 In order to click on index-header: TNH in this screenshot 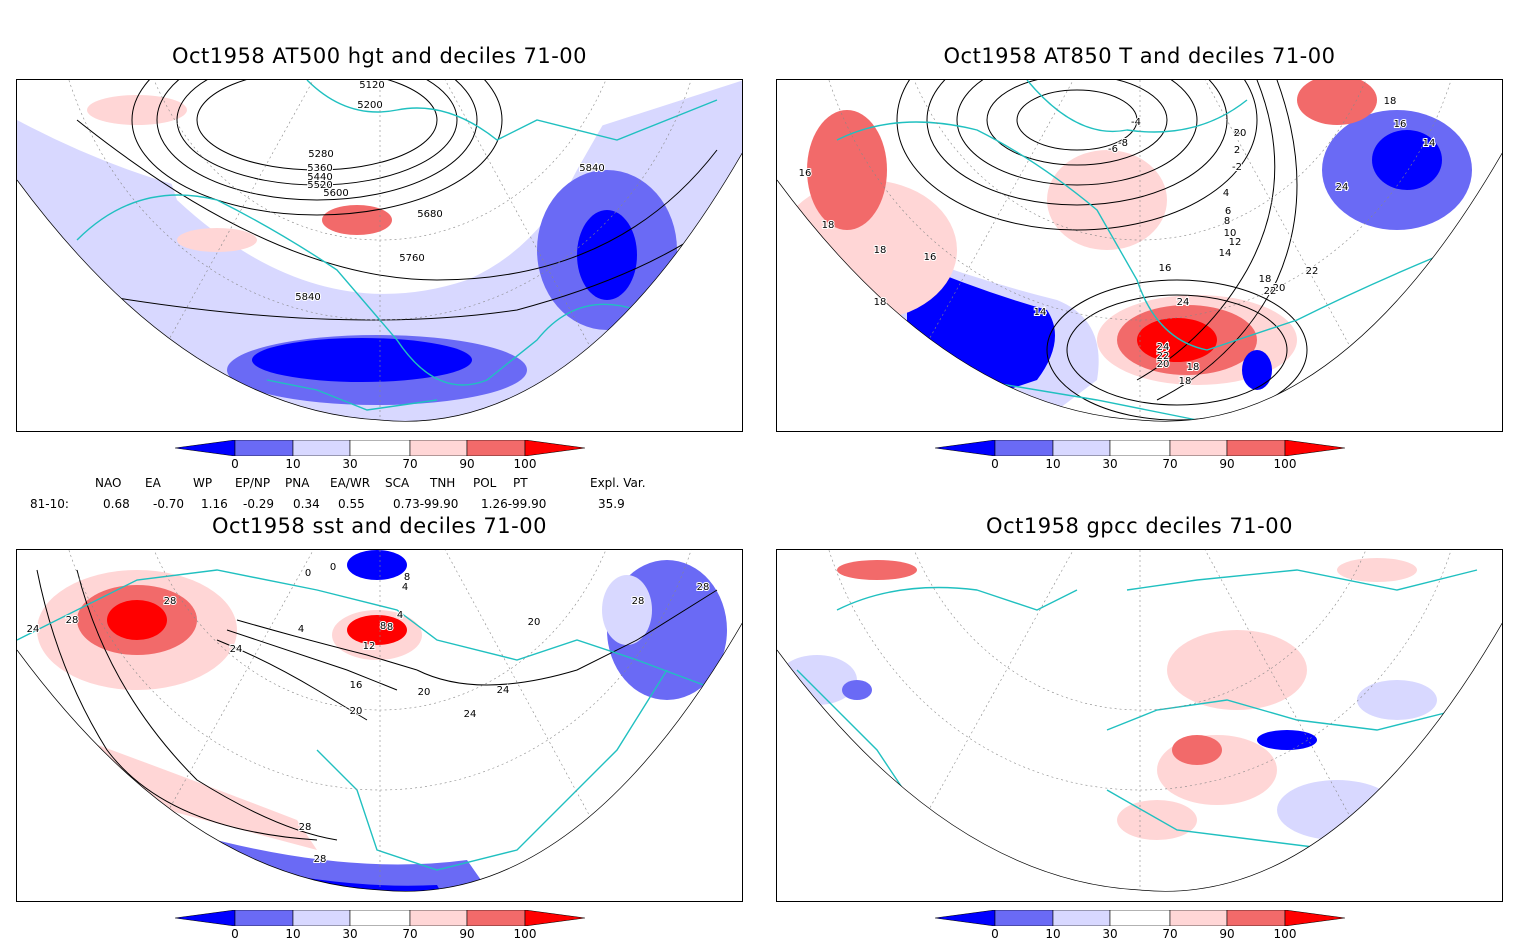, I will do `click(443, 483)`.